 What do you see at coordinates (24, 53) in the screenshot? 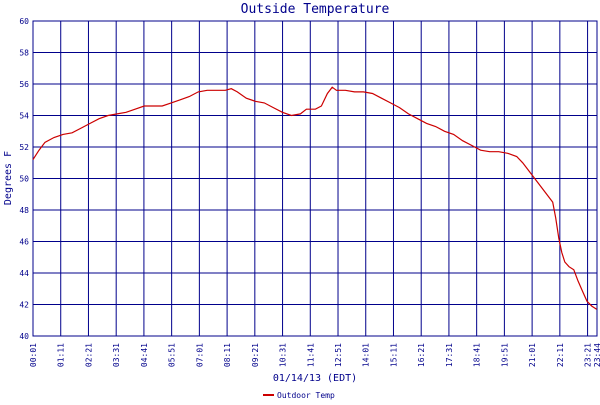
I see `y-tick-label: 58` at bounding box center [24, 53].